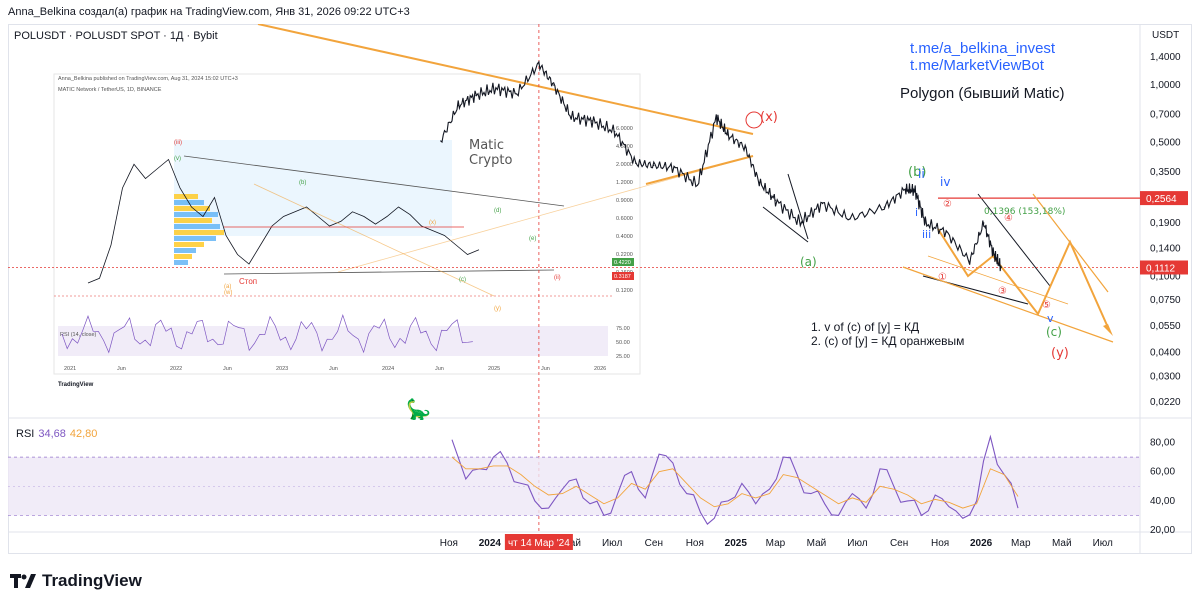 The image size is (1200, 605). Describe the element at coordinates (977, 65) in the screenshot. I see `telegram-link-2: t.me/MarketViewBot` at that location.